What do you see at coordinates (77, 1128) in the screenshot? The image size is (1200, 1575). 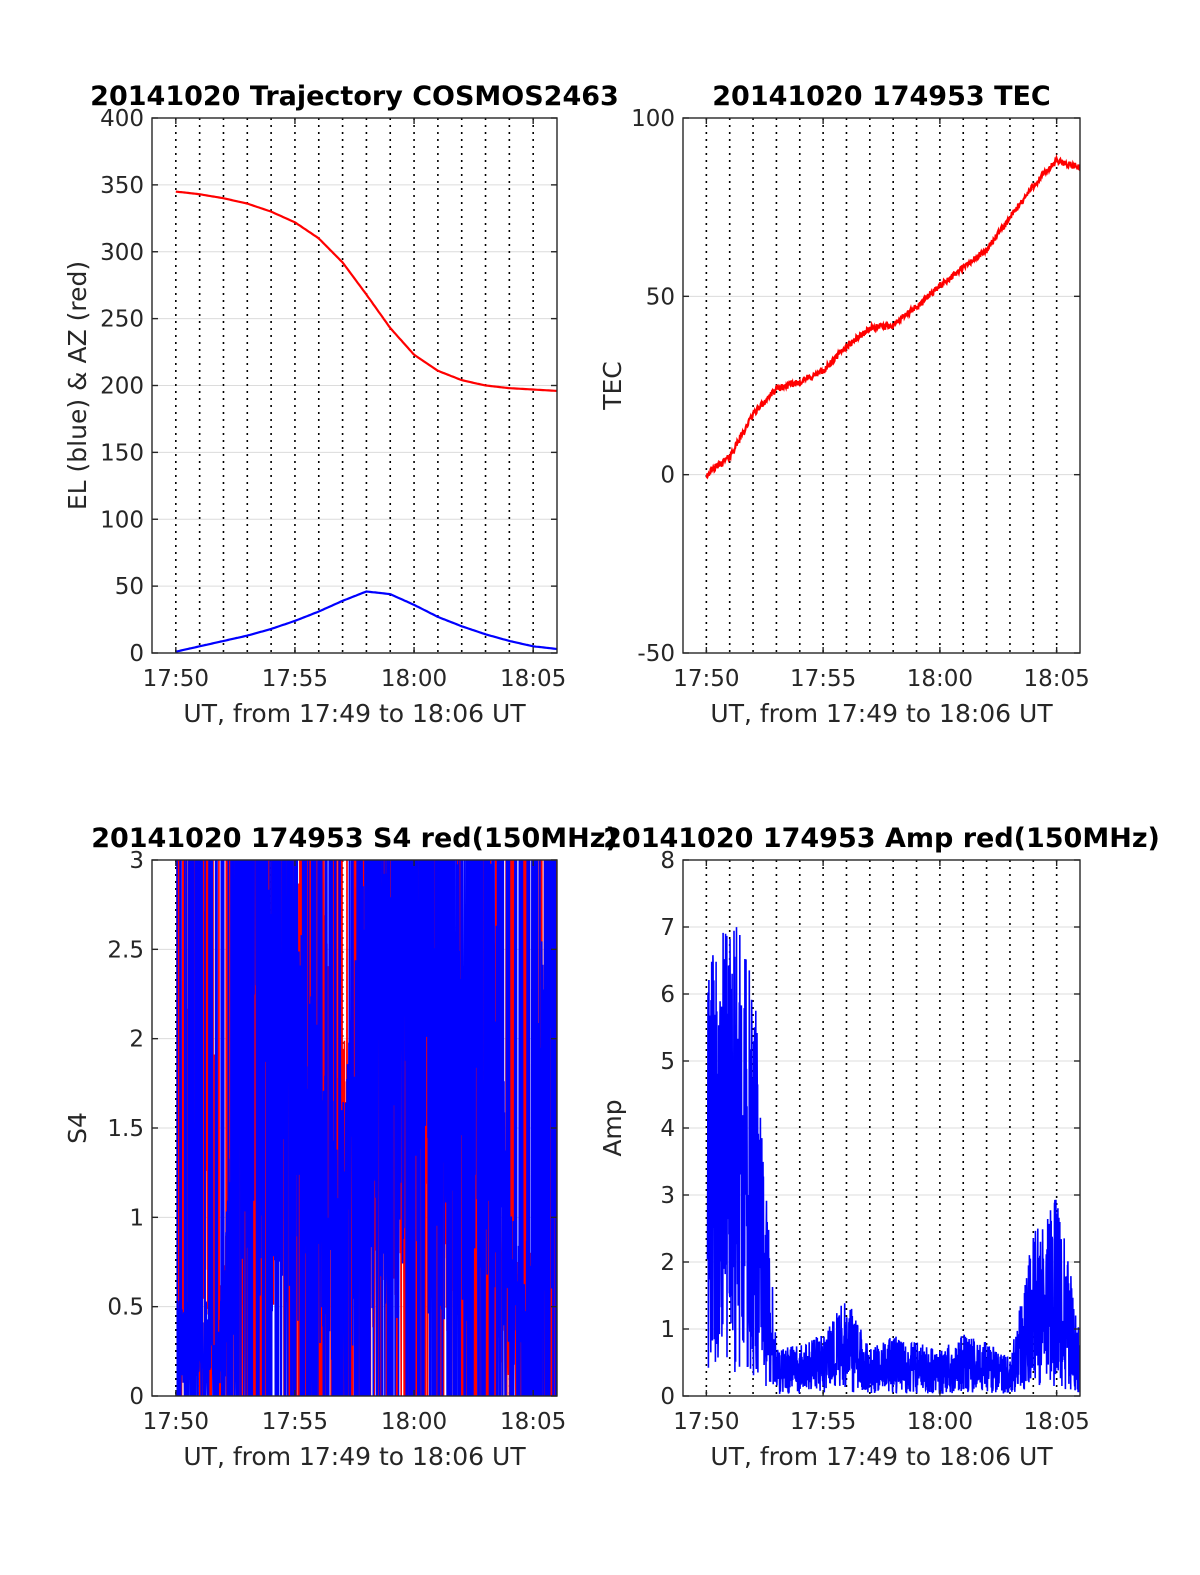 I see `y-axis-label: S4` at bounding box center [77, 1128].